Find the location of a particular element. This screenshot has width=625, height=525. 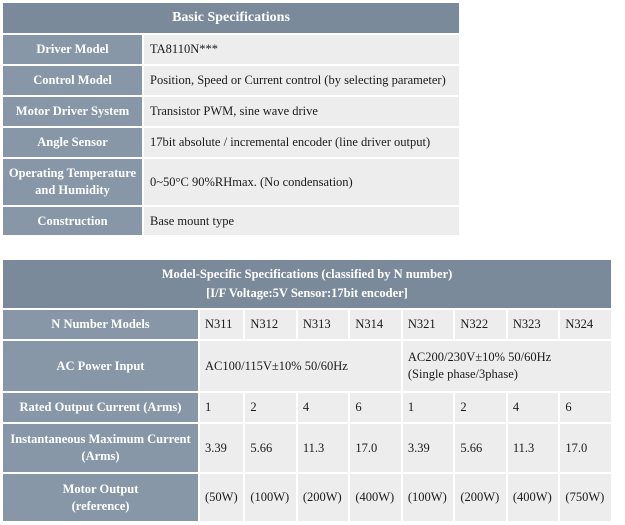

ac-input-line: AC200/230V±10% 50/60Hz is located at coordinates (479, 357).